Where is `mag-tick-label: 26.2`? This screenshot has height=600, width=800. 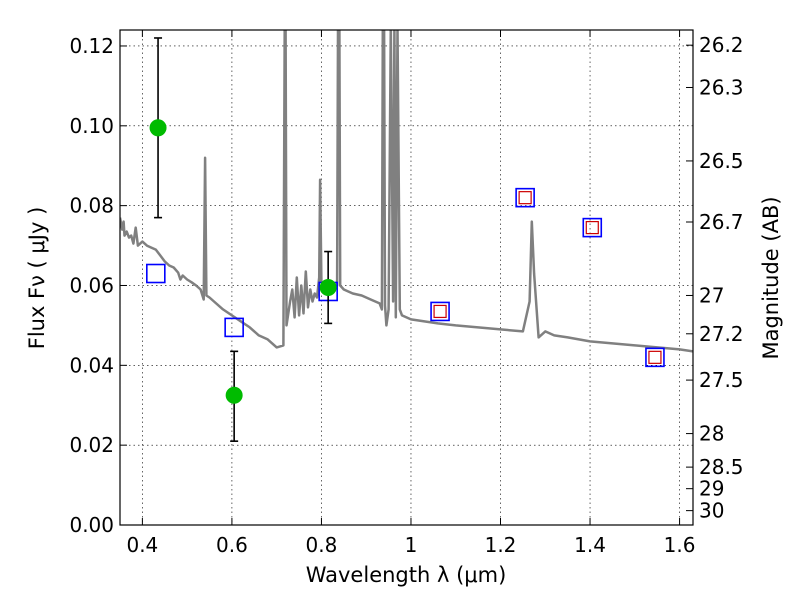
mag-tick-label: 26.2 is located at coordinates (721, 45).